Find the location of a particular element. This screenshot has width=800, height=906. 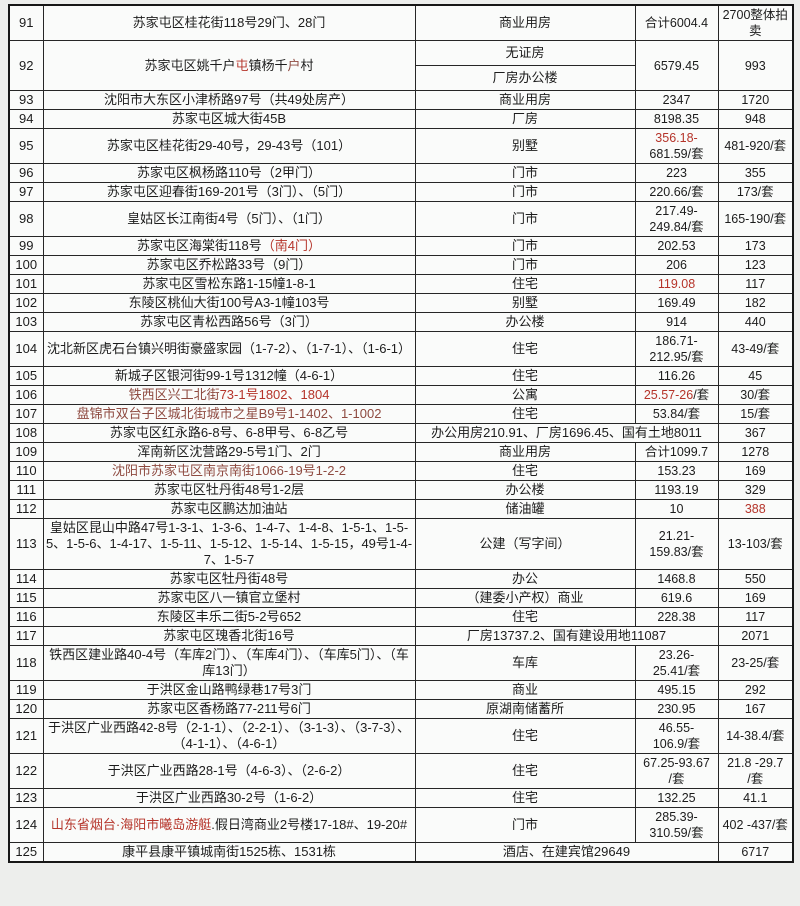

type-cell: 办公楼 is located at coordinates (525, 490).